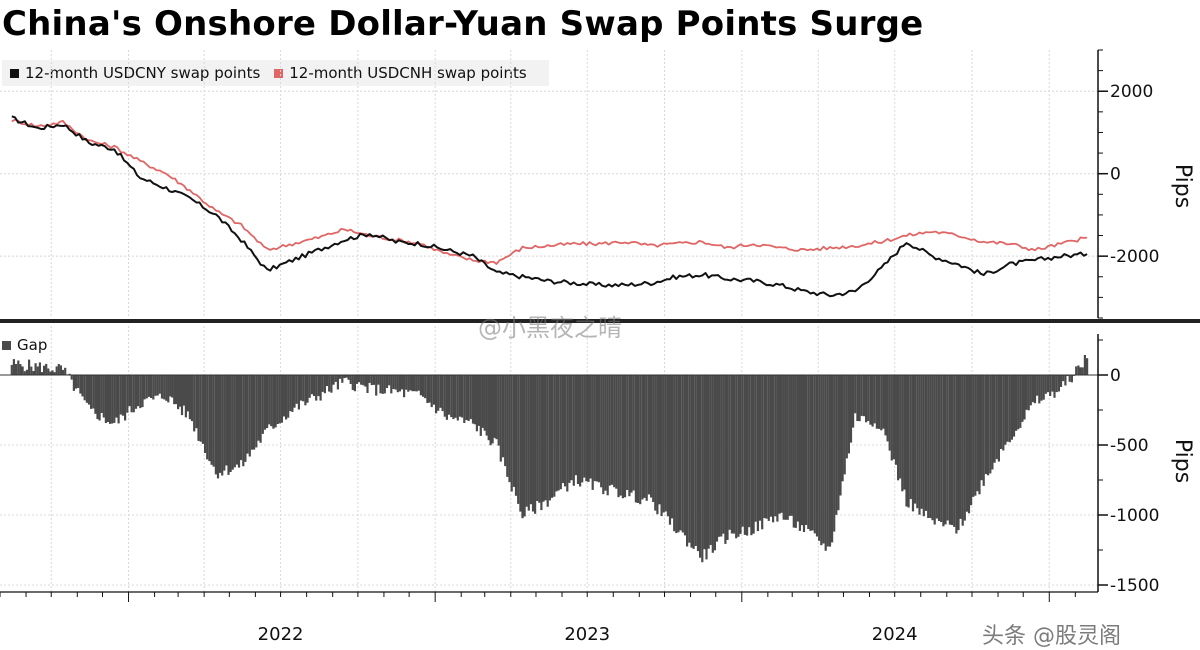  Describe the element at coordinates (1134, 516) in the screenshot. I see `y-tick-label-bottom: -1000` at that location.